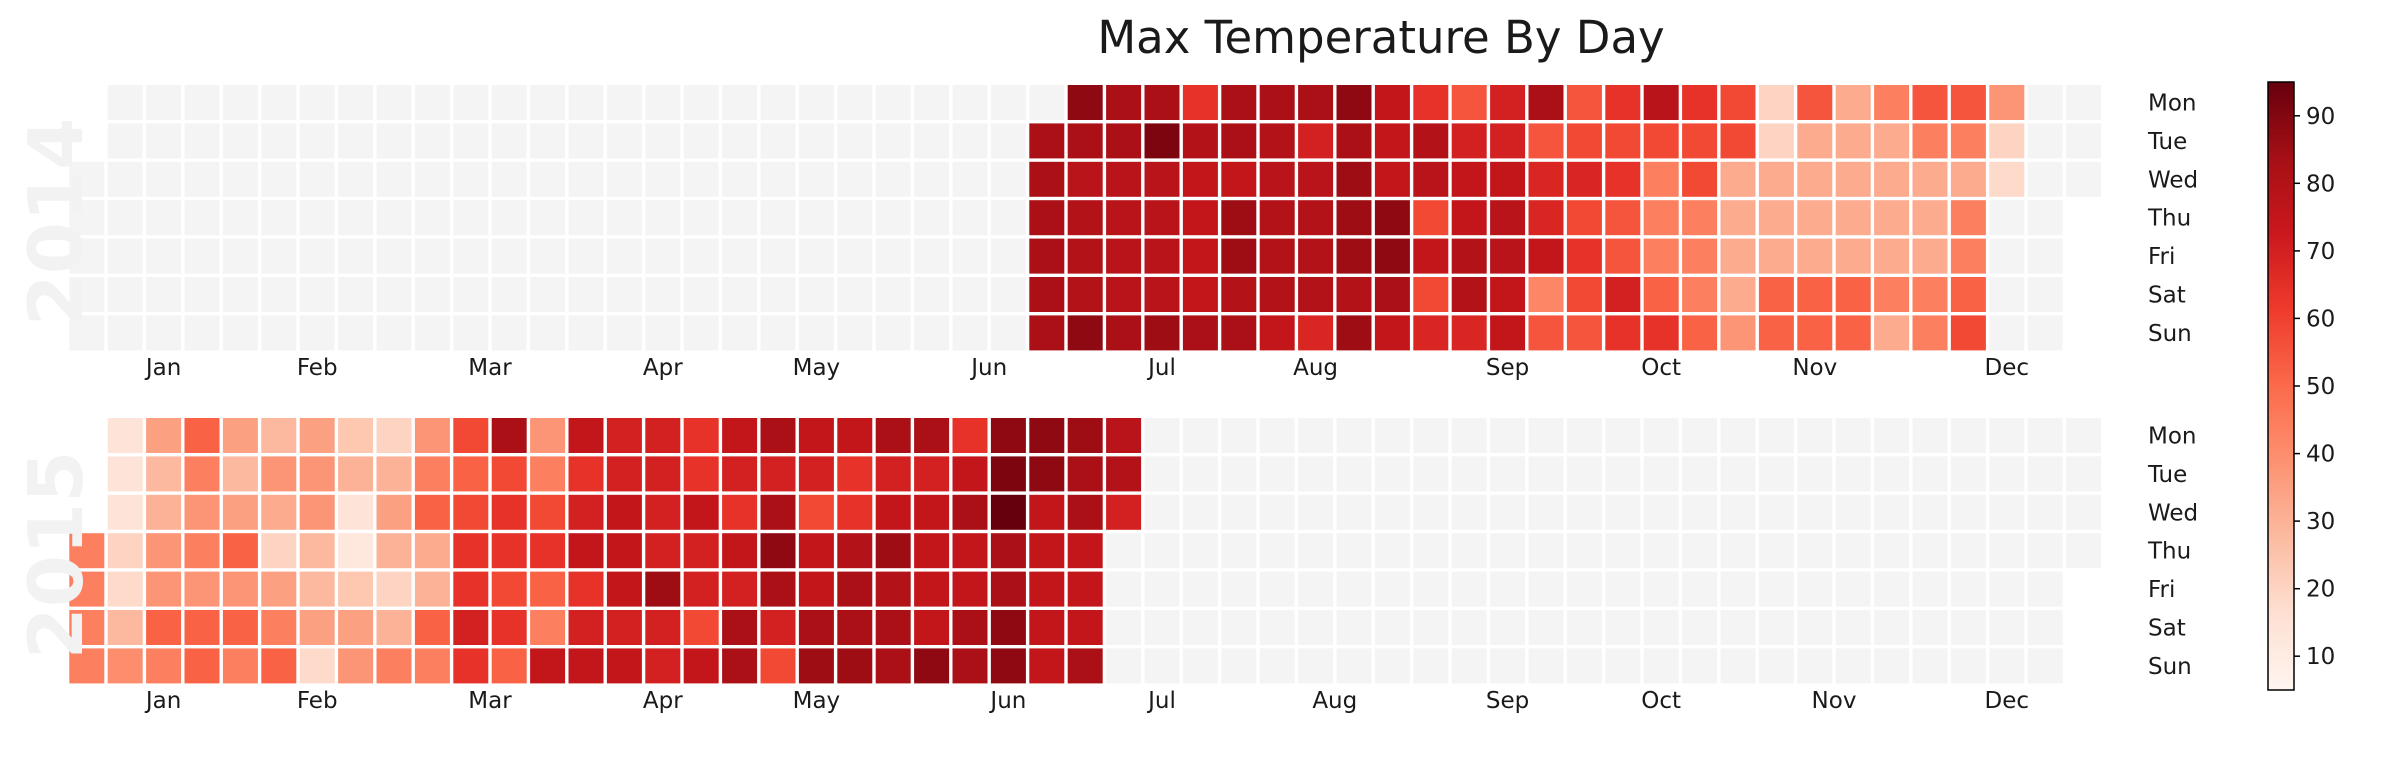 This screenshot has width=2390, height=766. What do you see at coordinates (2320, 657) in the screenshot?
I see `colorbar-tick-label: 10` at bounding box center [2320, 657].